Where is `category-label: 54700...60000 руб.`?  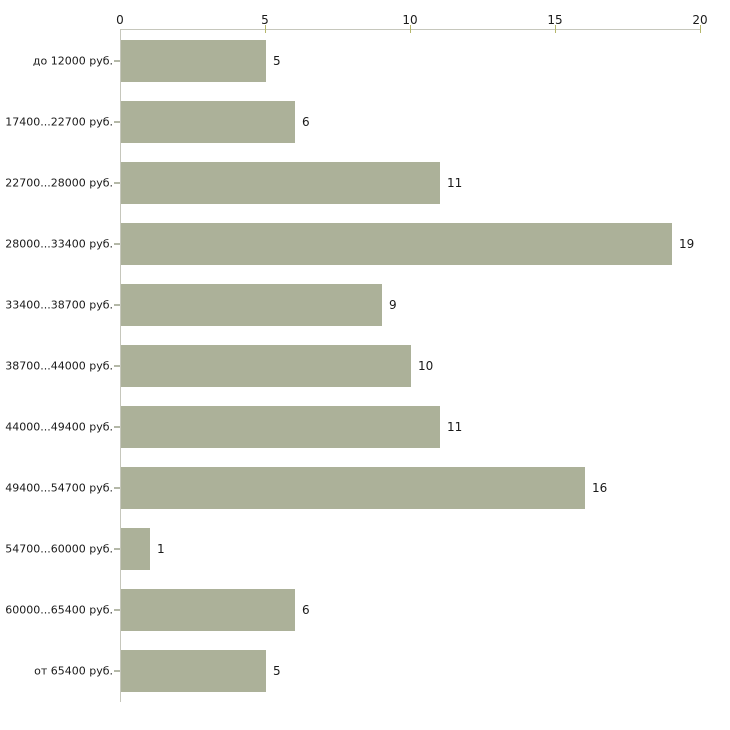
category-label: 54700...60000 руб. is located at coordinates (59, 549).